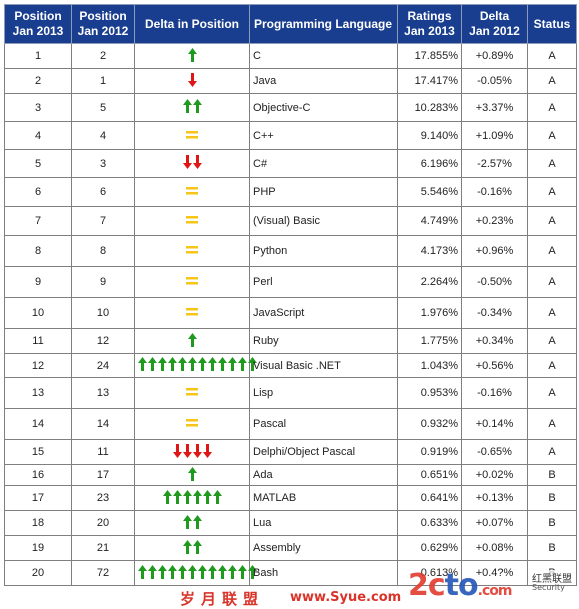 The image size is (579, 609). What do you see at coordinates (290, 251) in the screenshot?
I see `table-row: 8 8 Python 4.173% +0.96% A` at bounding box center [290, 251].